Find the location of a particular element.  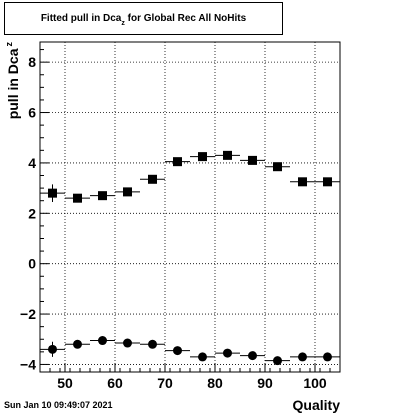

y-tick-label: 8 is located at coordinates (32, 62).